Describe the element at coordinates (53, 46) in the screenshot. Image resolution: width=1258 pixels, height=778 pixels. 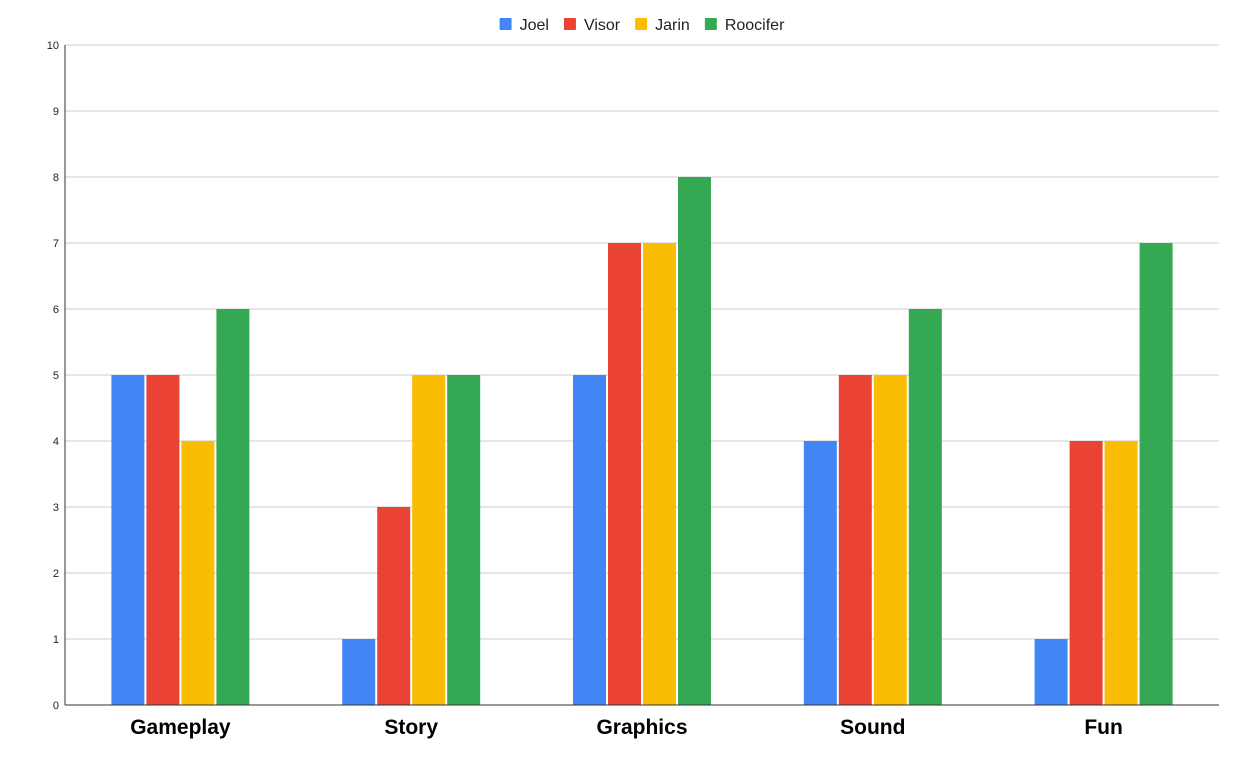
I see `y-tick-label: 10` at that location.